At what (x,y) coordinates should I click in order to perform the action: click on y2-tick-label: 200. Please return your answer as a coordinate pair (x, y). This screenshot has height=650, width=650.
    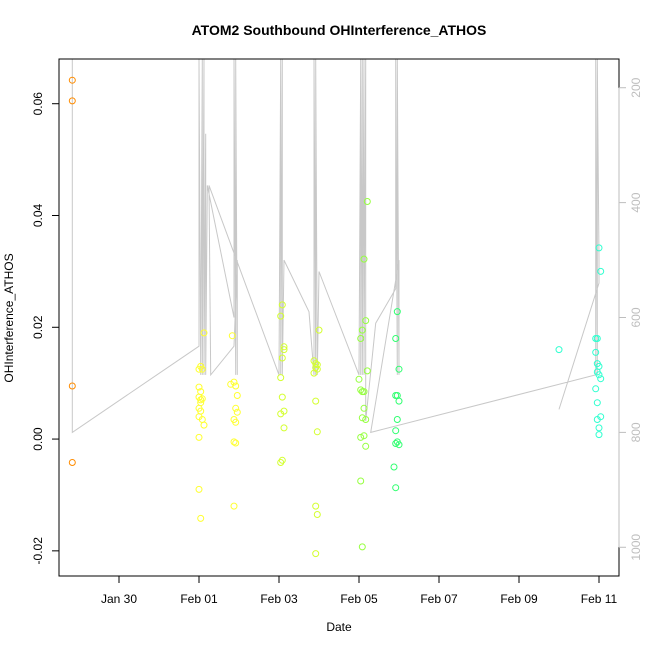
    Looking at the image, I should click on (636, 87).